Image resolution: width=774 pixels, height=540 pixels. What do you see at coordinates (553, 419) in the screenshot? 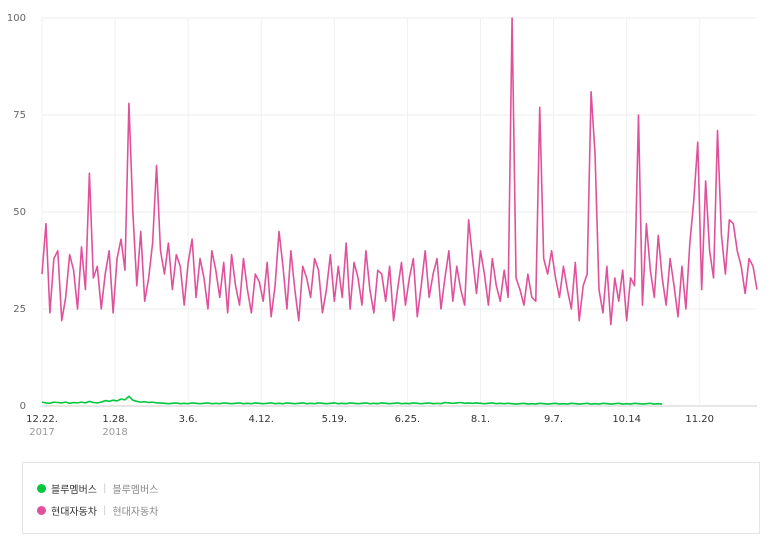
I see `x-tick-label: 9.7.` at bounding box center [553, 419].